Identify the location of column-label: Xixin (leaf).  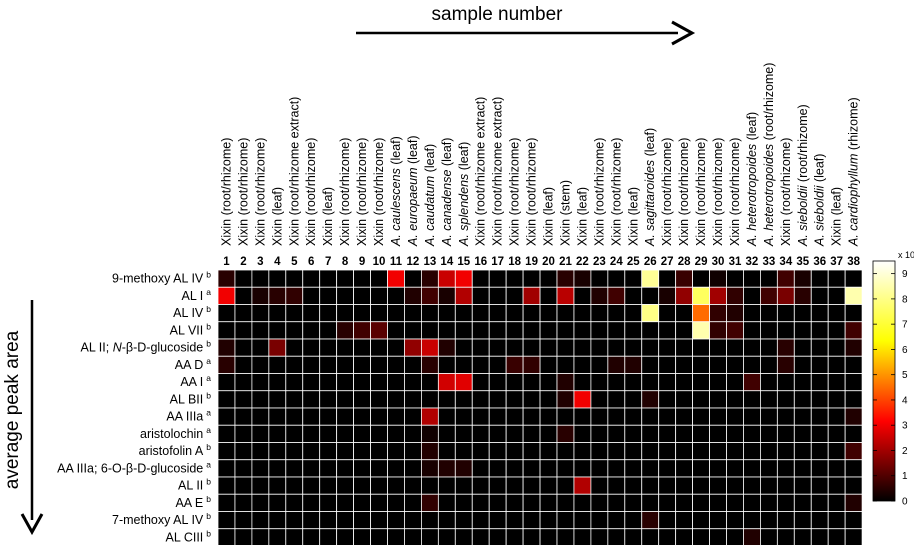
(328, 216).